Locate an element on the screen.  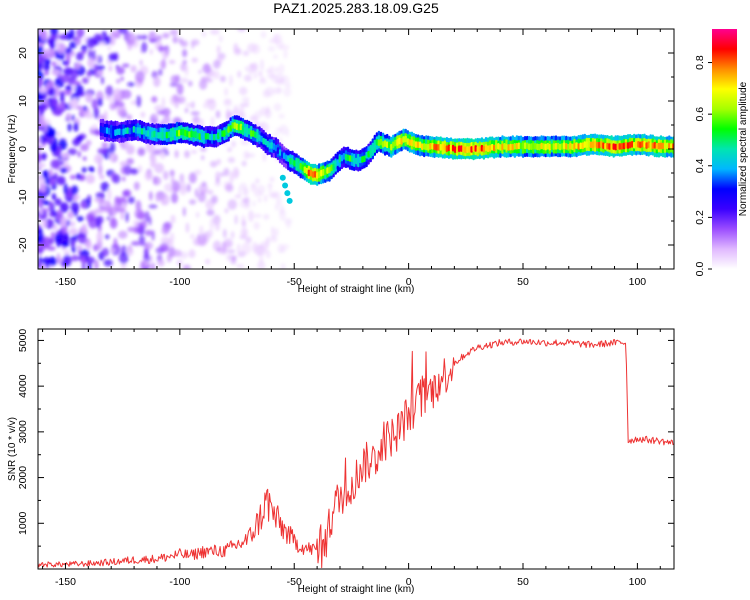
snr-x-label: Height of straight line (km) is located at coordinates (356, 589).